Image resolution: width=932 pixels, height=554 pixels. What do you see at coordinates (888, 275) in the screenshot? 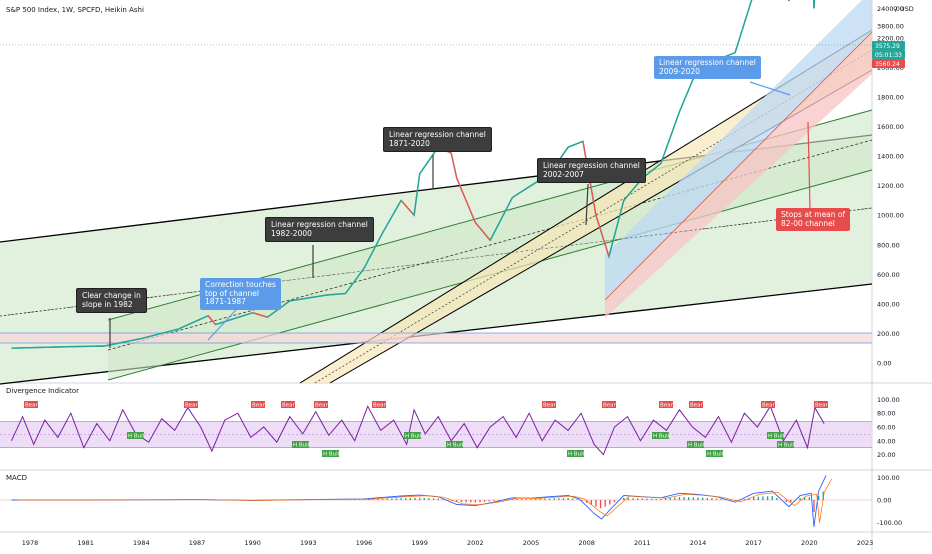
I see `y-tick-label: 600.00` at bounding box center [888, 275].